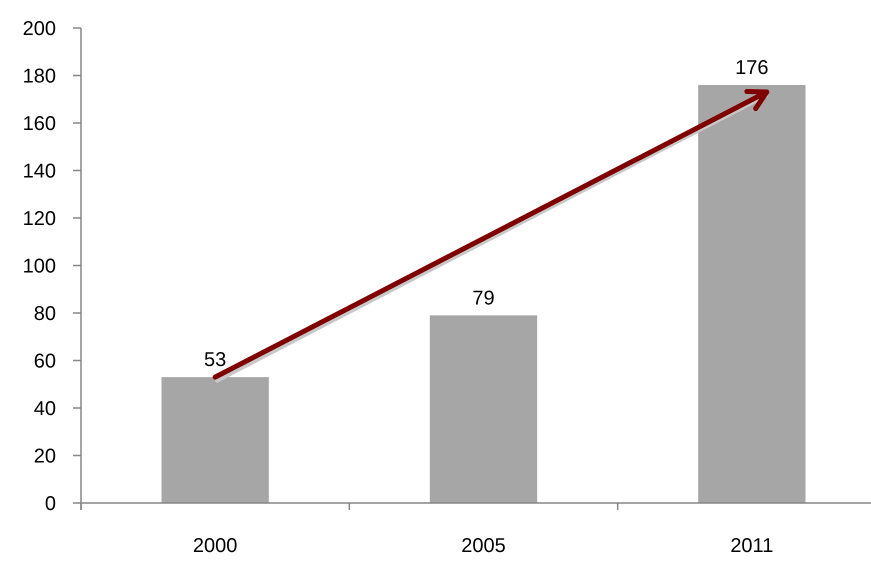 Image resolution: width=871 pixels, height=561 pixels. I want to click on y-tick-label: 160, so click(39, 124).